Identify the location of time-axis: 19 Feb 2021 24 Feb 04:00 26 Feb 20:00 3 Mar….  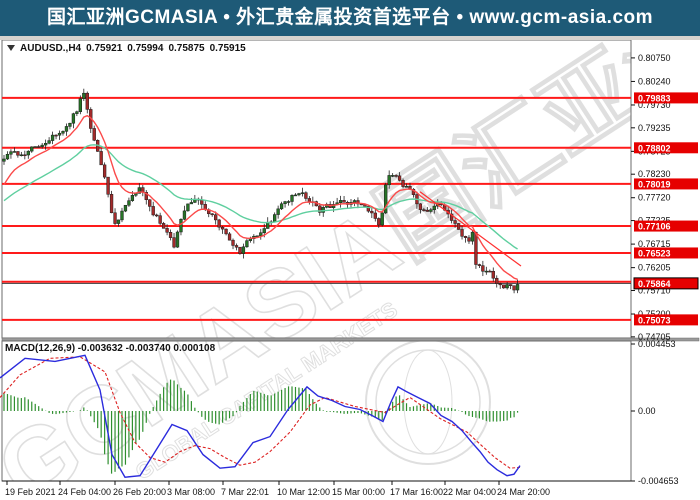
(316, 488).